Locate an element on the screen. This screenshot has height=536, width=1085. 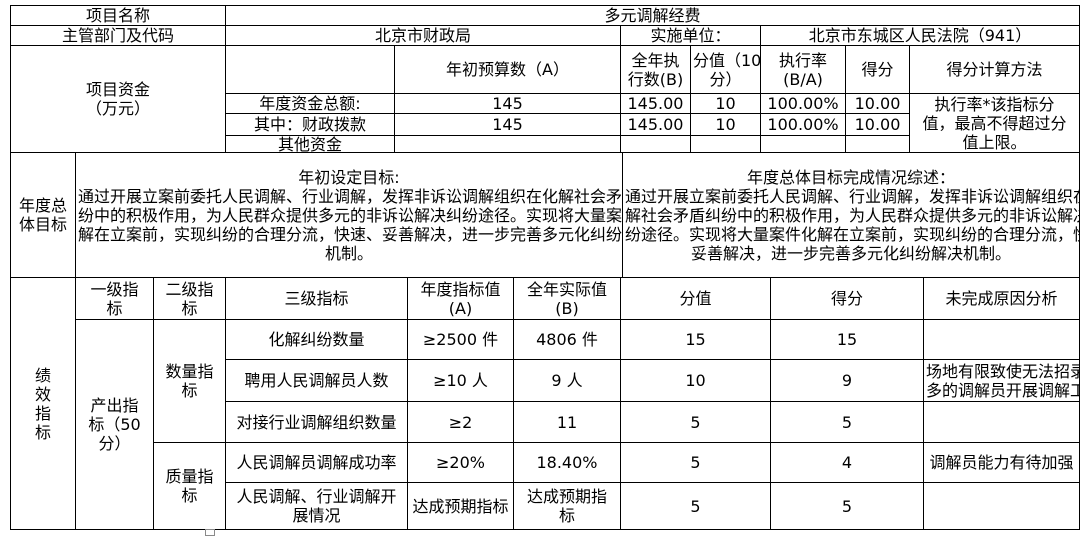
score-method-cell: 执行率*该指标分 值，最高不得超过分 值上限。 is located at coordinates (994, 123).